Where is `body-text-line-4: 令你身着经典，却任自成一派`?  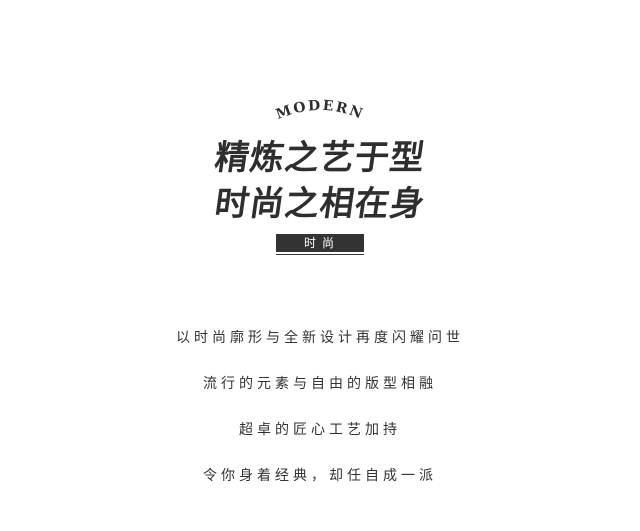 body-text-line-4: 令你身着经典，却任自成一派 is located at coordinates (320, 476).